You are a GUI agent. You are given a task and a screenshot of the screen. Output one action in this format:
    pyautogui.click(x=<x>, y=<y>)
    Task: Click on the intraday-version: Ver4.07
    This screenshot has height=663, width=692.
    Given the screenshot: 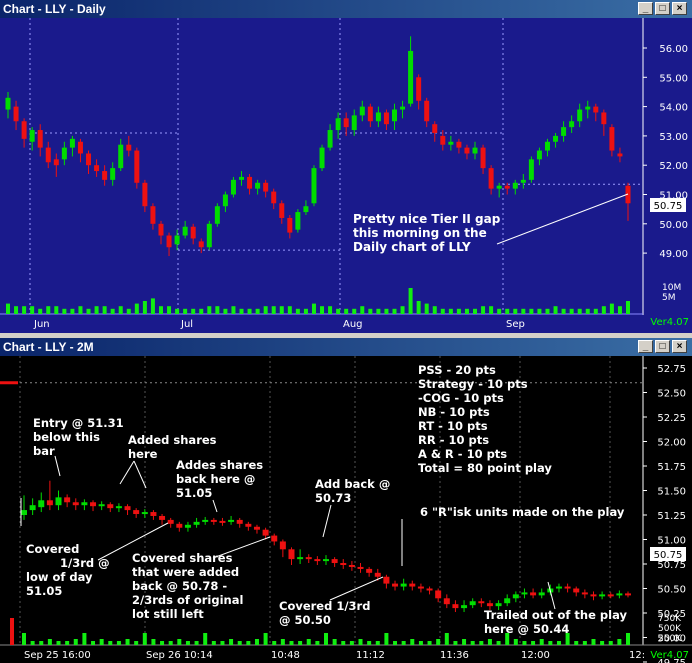 What is the action you would take?
    pyautogui.click(x=669, y=655)
    